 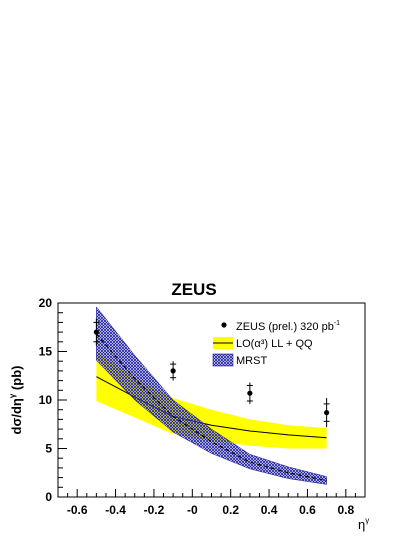 I want to click on lo-uncertainty-band, so click(x=211, y=400).